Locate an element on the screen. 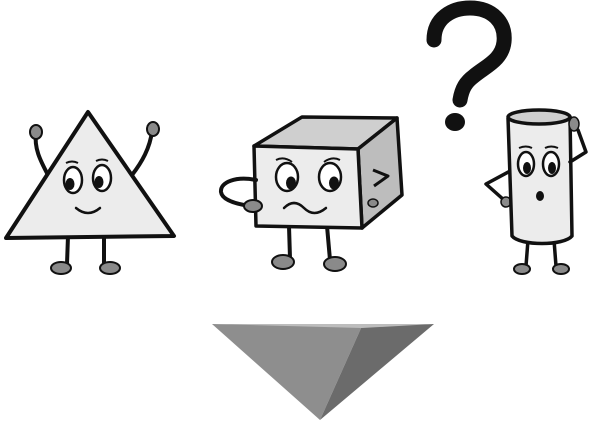  inverted-pyramid-shape is located at coordinates (323, 372).